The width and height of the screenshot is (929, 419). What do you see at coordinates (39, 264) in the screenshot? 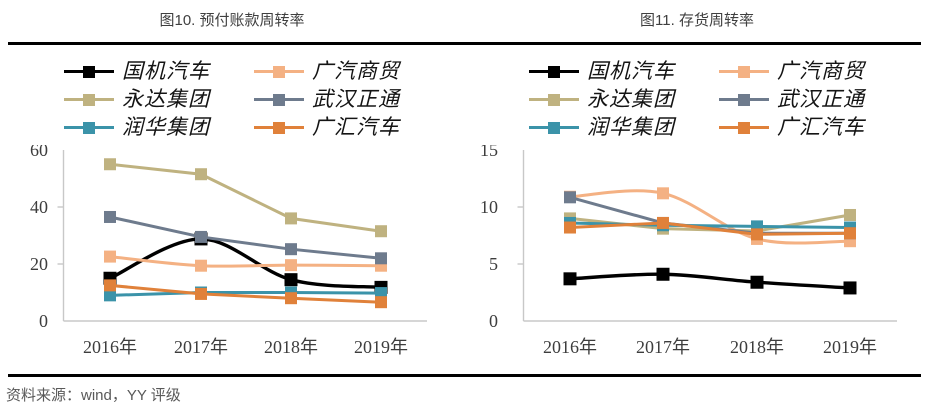
I see `y-tick-label: 20` at bounding box center [39, 264].